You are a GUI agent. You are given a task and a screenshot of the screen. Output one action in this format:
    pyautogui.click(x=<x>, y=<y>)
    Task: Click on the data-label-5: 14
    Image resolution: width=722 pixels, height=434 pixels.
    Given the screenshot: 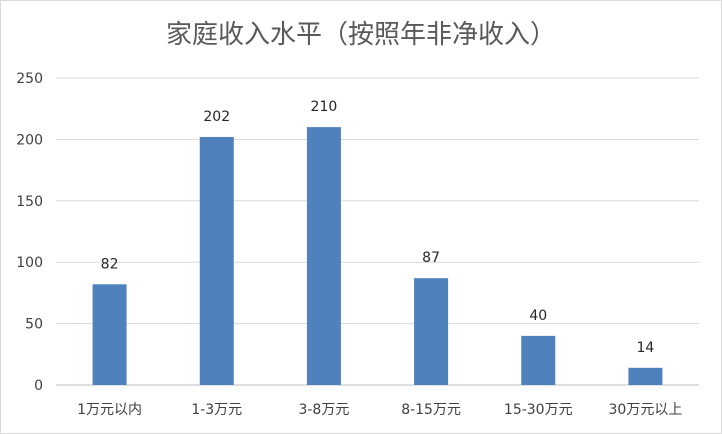 What is the action you would take?
    pyautogui.click(x=646, y=348)
    